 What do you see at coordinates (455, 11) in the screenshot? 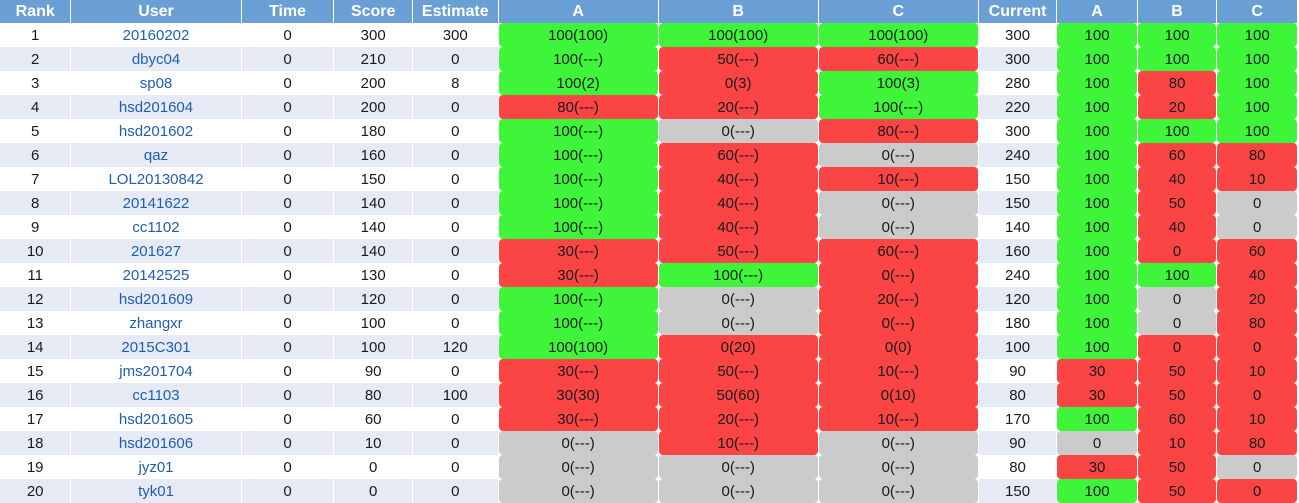
I see `estimate-header: Estimate` at bounding box center [455, 11].